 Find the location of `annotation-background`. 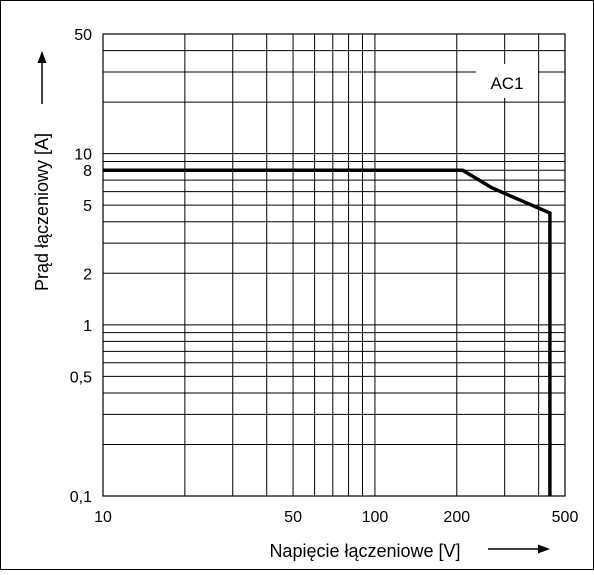

annotation-background is located at coordinates (507, 81).